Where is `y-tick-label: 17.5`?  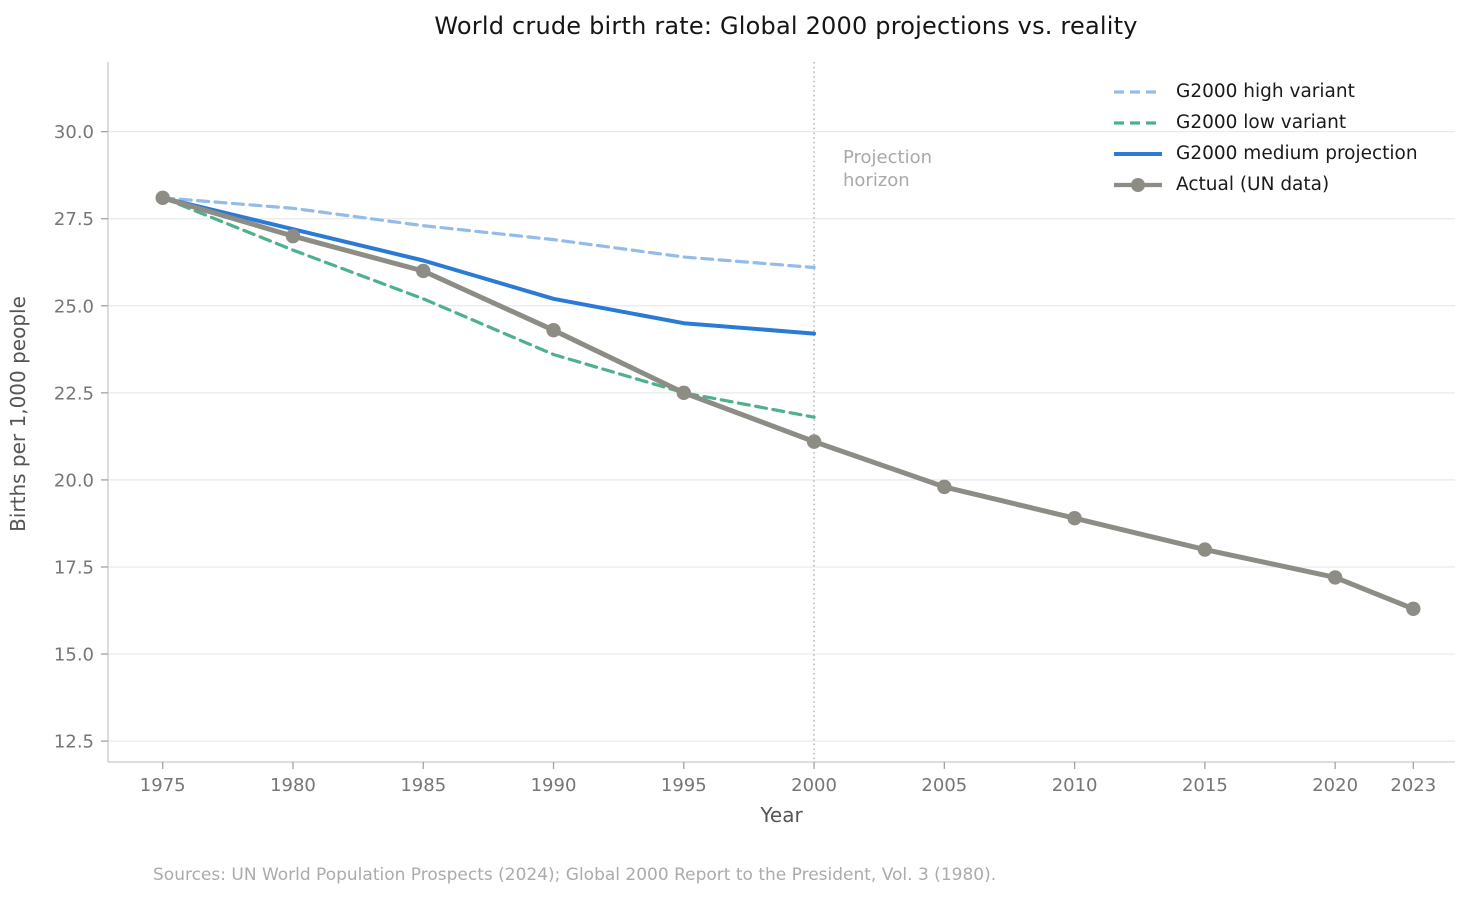 y-tick-label: 17.5 is located at coordinates (74, 567).